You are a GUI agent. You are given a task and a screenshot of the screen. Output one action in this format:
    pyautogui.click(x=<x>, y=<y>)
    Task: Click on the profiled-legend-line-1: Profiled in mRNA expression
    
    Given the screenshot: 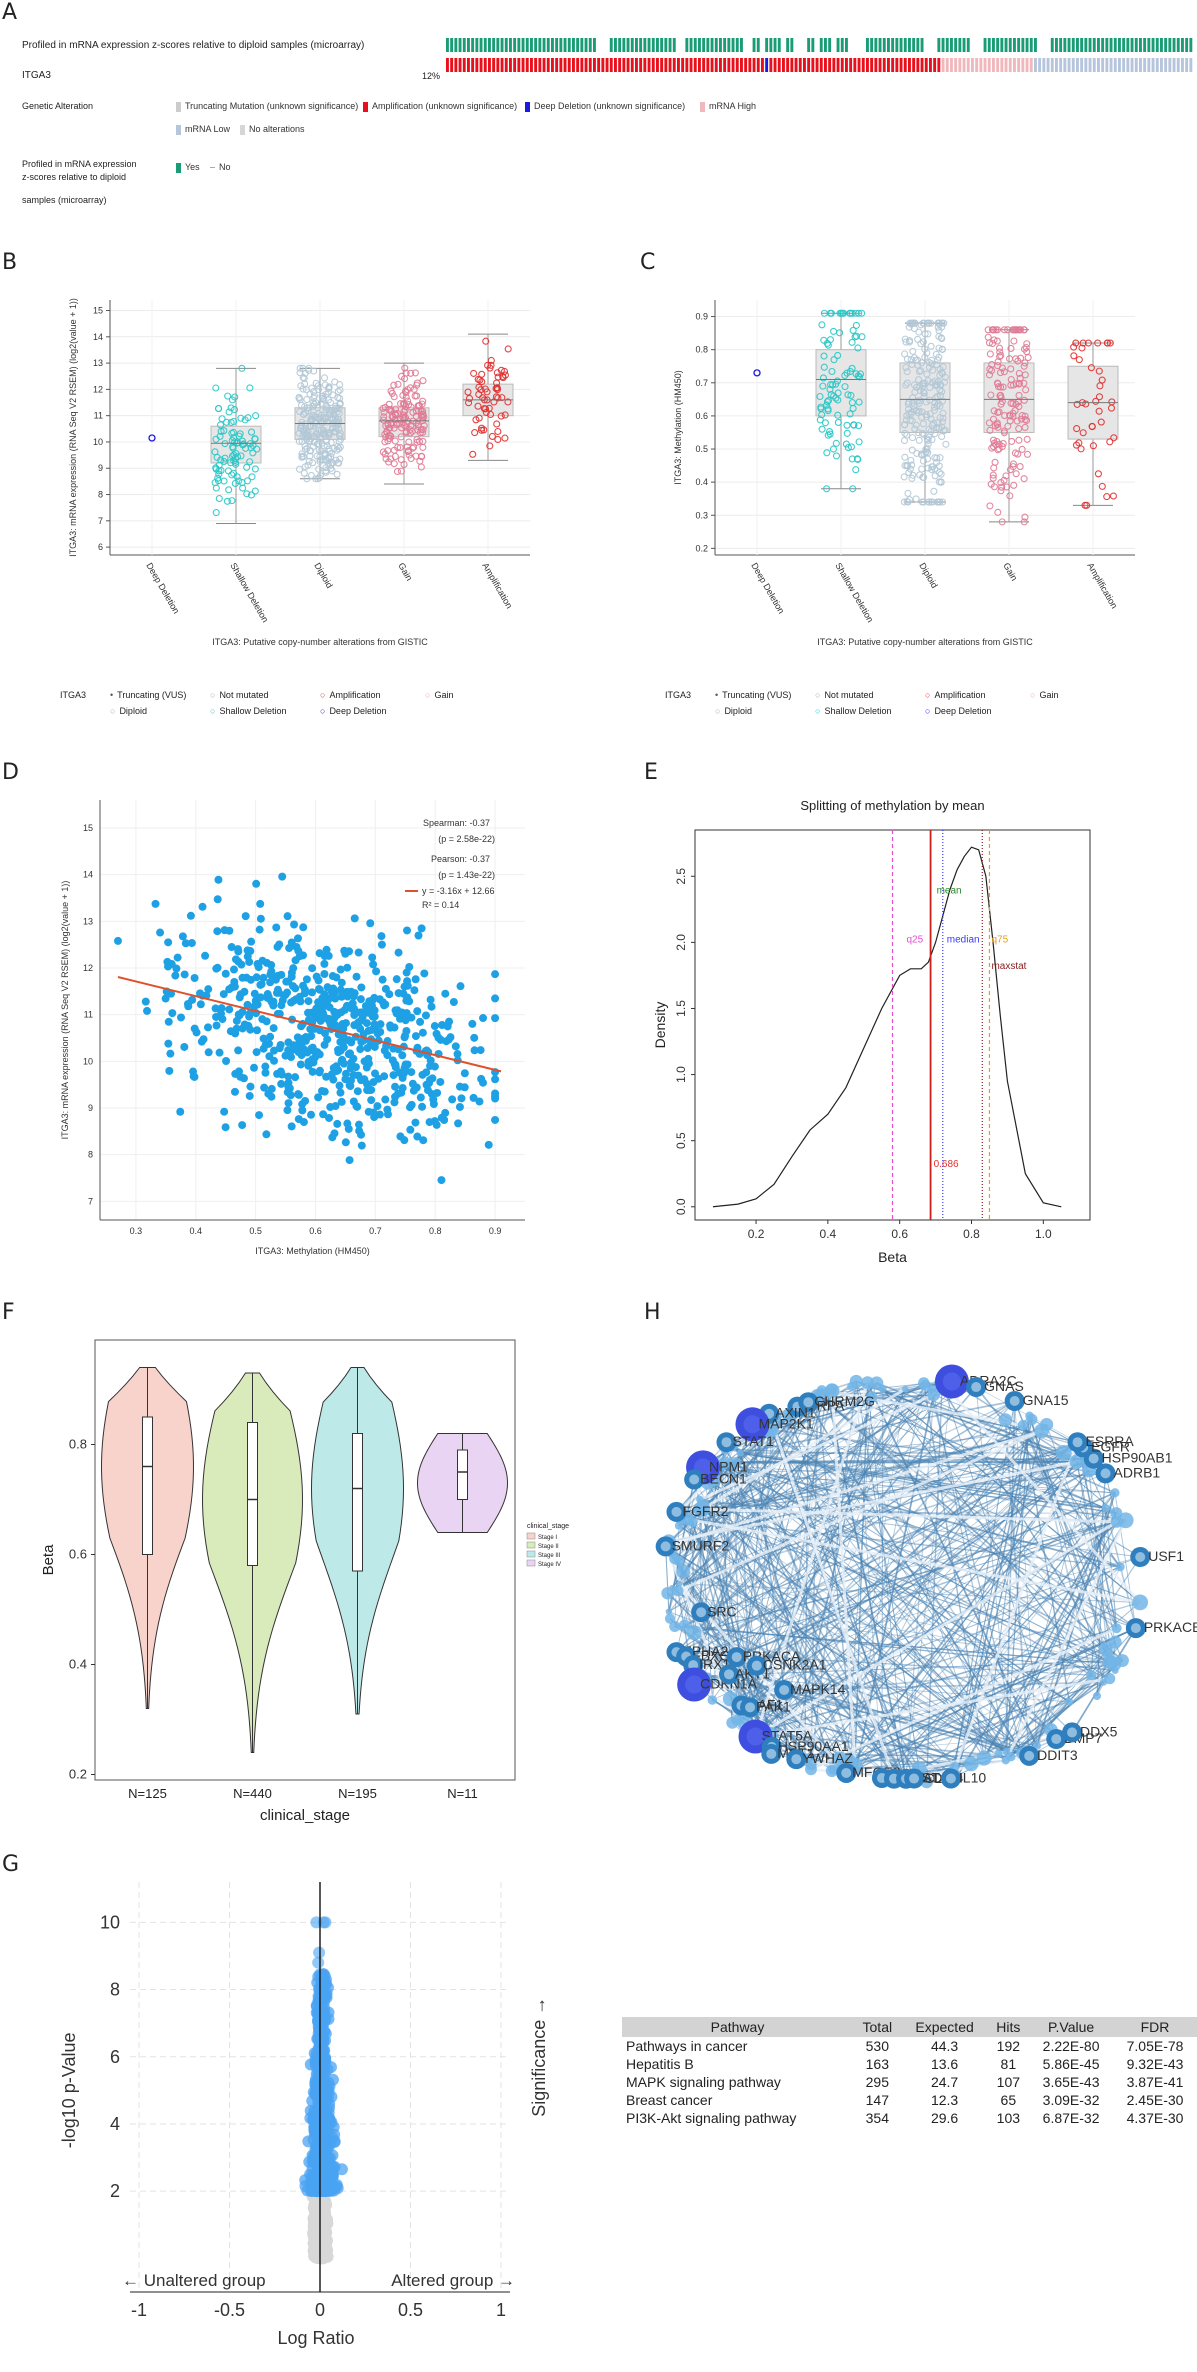 What is the action you would take?
    pyautogui.click(x=79, y=164)
    